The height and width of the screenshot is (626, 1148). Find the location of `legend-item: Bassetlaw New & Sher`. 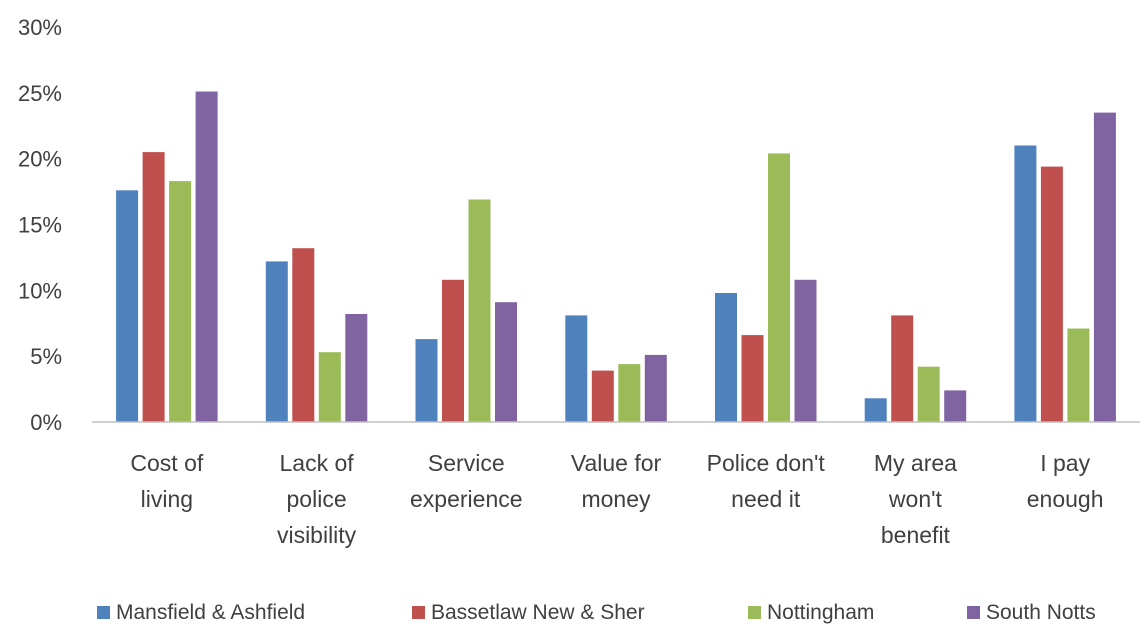

legend-item: Bassetlaw New & Sher is located at coordinates (528, 612).